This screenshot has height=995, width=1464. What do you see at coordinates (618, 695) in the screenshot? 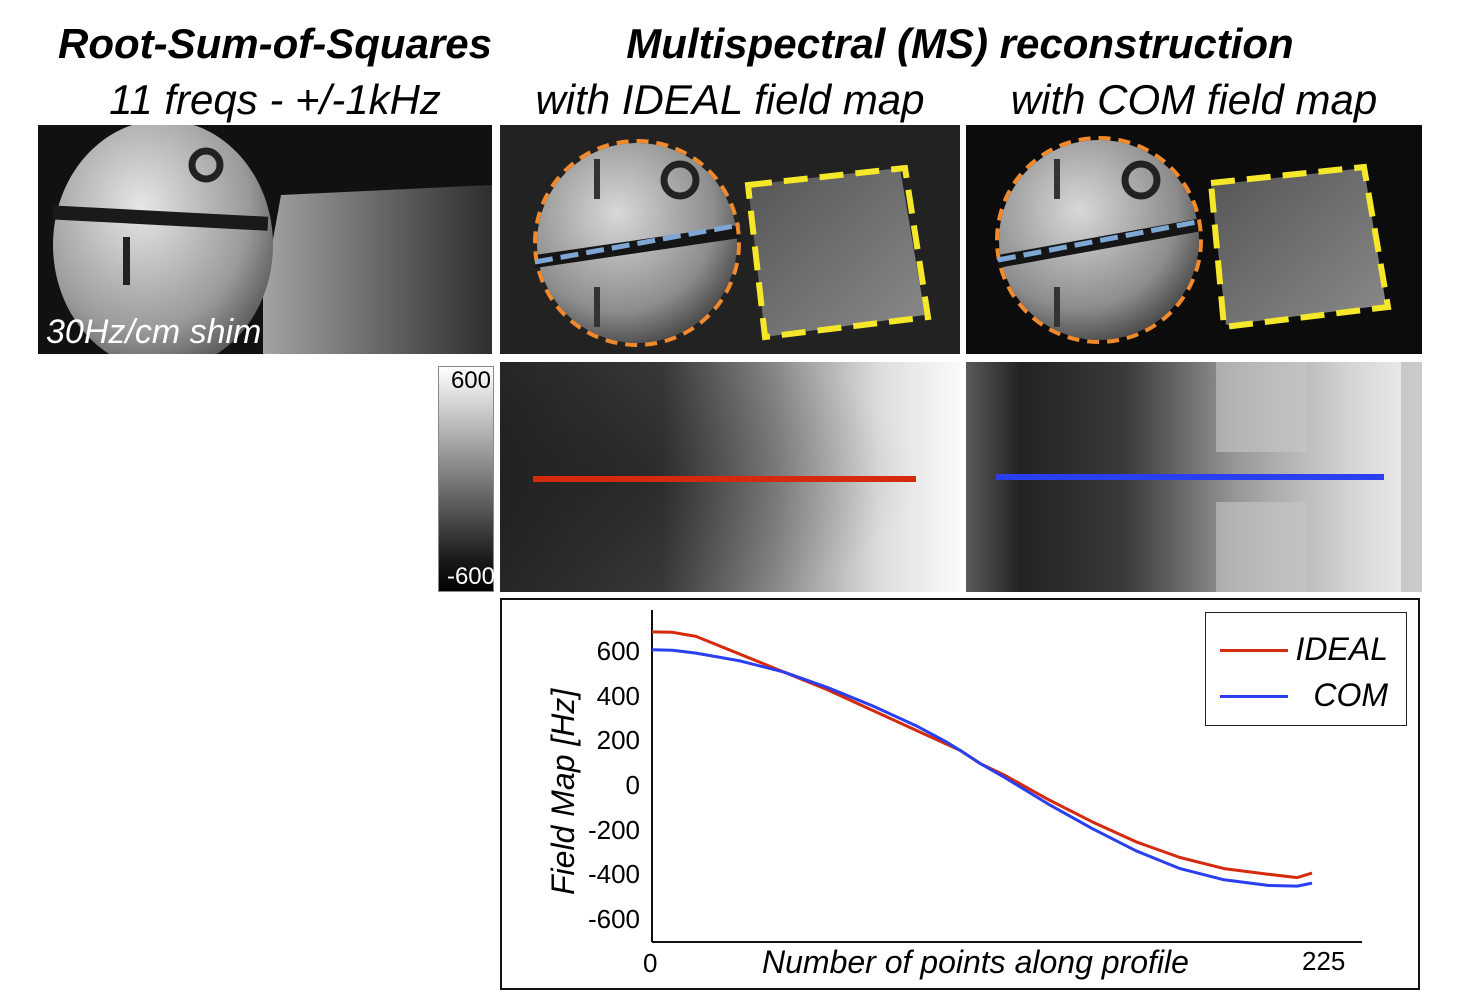
I see `y-tick-label: 400` at bounding box center [618, 695].